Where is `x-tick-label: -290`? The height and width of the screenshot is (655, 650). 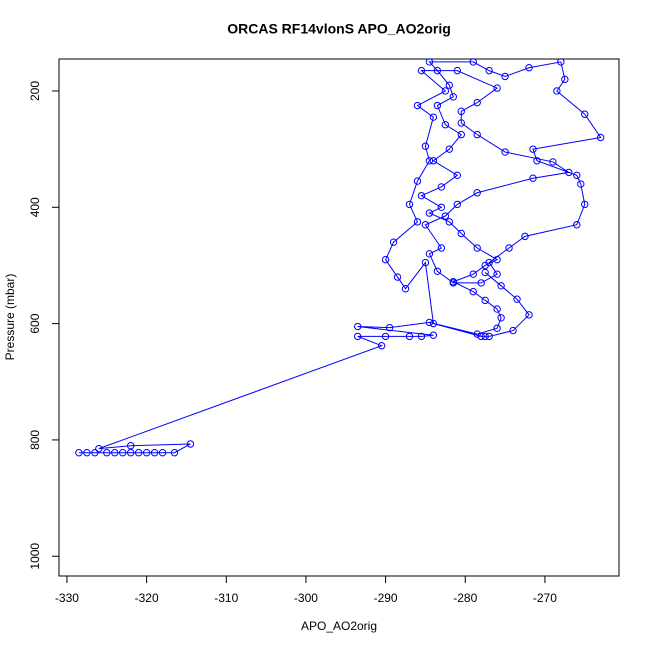
x-tick-label: -290 is located at coordinates (386, 598).